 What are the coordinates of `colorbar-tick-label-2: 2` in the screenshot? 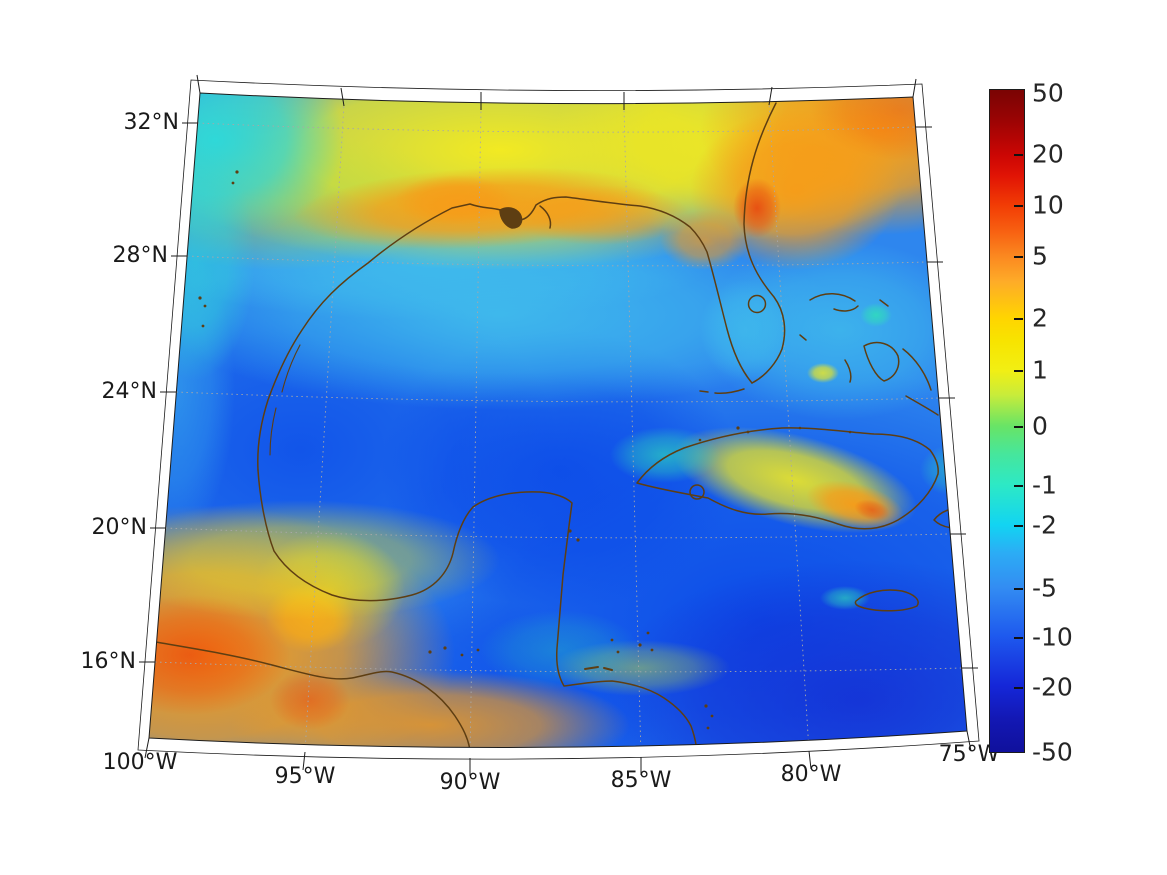 It's located at (1040, 318).